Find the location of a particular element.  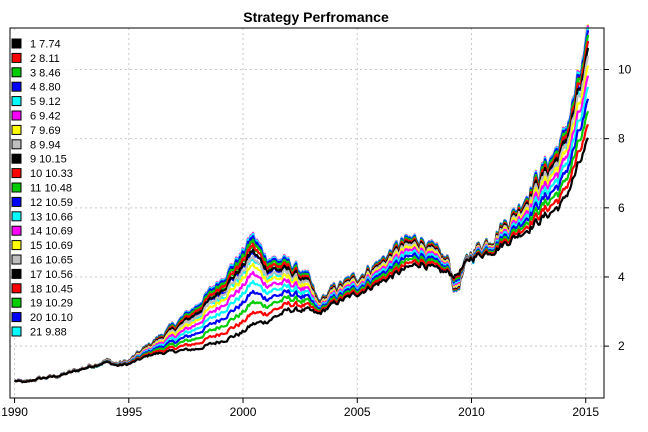

legend-label-7: 7 9.69 is located at coordinates (45, 131).